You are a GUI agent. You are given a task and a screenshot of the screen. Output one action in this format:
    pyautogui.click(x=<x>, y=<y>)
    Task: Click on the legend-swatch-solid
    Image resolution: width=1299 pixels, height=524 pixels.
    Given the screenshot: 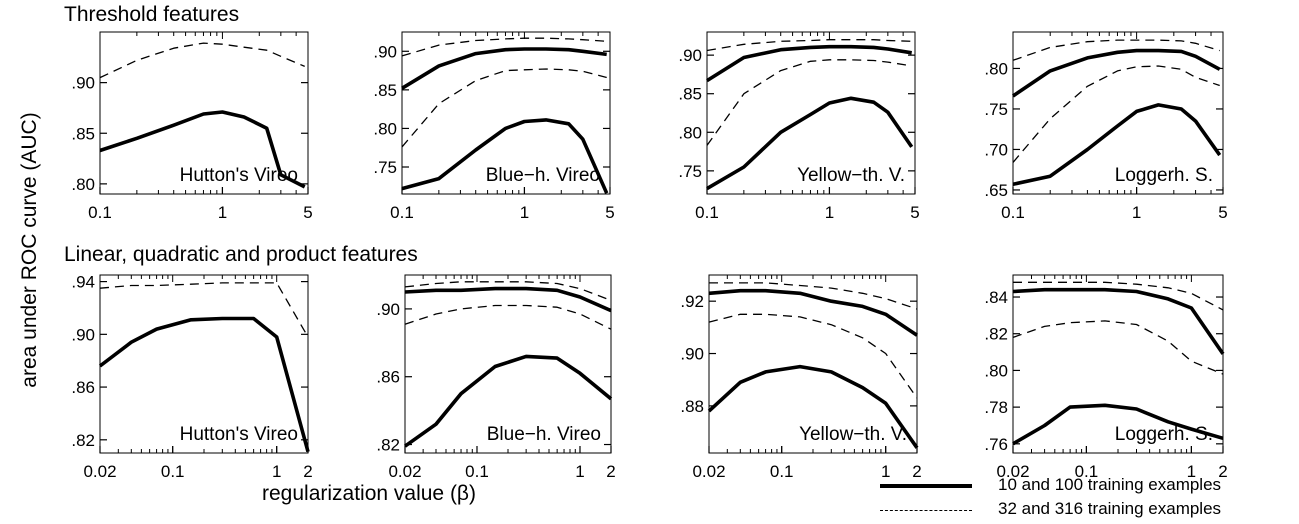 What is the action you would take?
    pyautogui.click(x=926, y=486)
    